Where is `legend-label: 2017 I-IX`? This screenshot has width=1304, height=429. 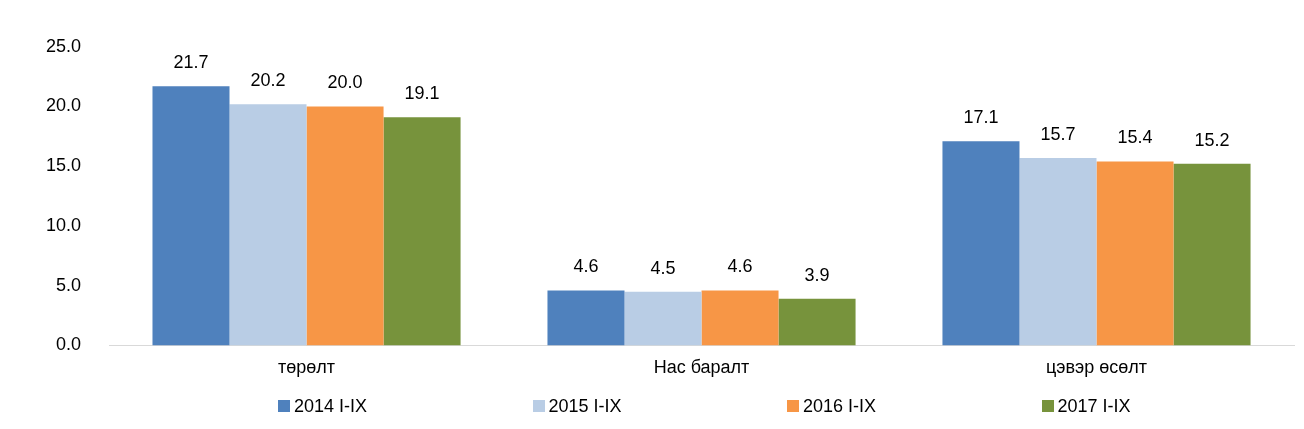
legend-label: 2017 I-IX is located at coordinates (1094, 406).